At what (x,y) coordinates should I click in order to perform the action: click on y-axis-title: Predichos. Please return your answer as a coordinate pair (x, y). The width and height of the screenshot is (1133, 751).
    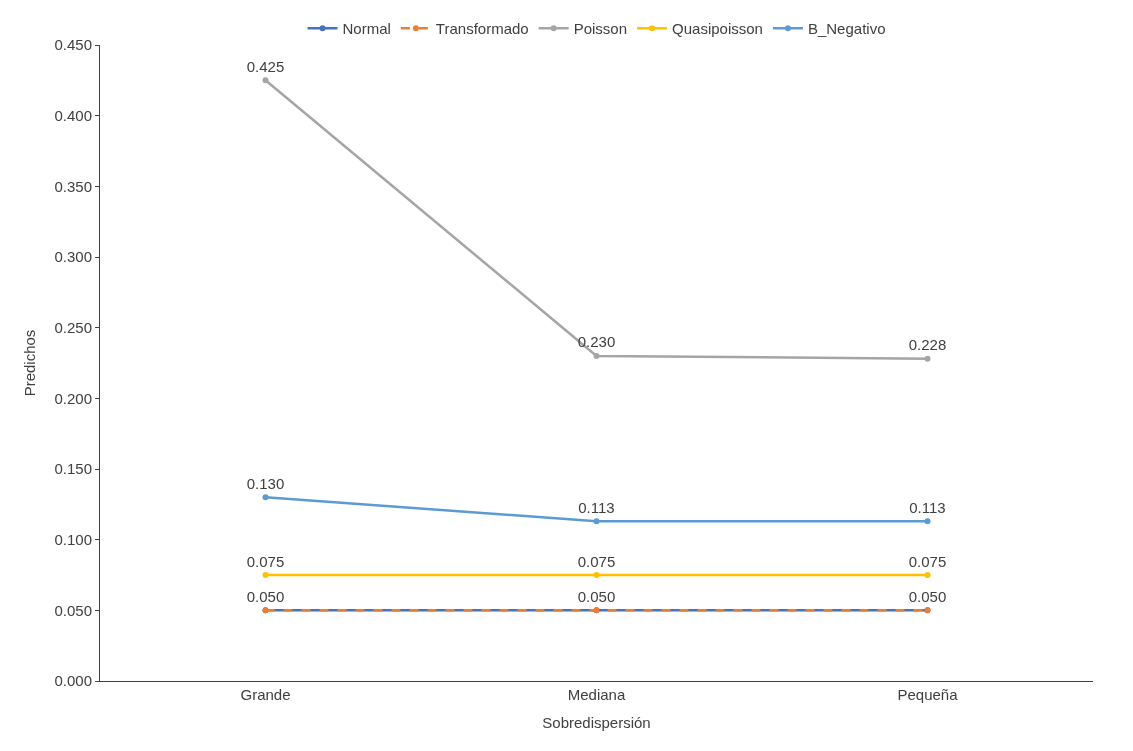
    Looking at the image, I should click on (29, 363).